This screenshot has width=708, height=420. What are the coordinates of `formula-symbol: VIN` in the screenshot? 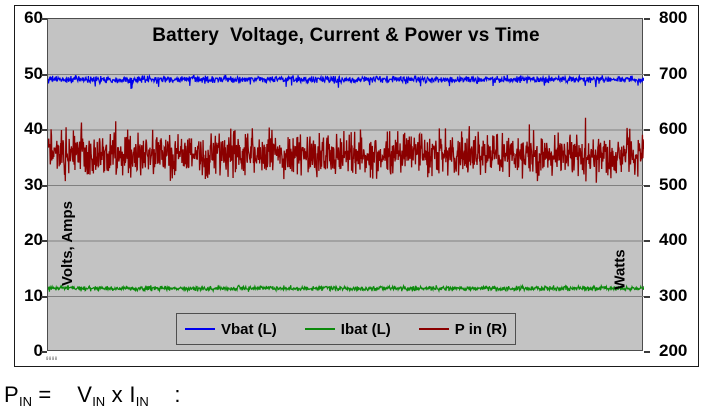 It's located at (91, 395).